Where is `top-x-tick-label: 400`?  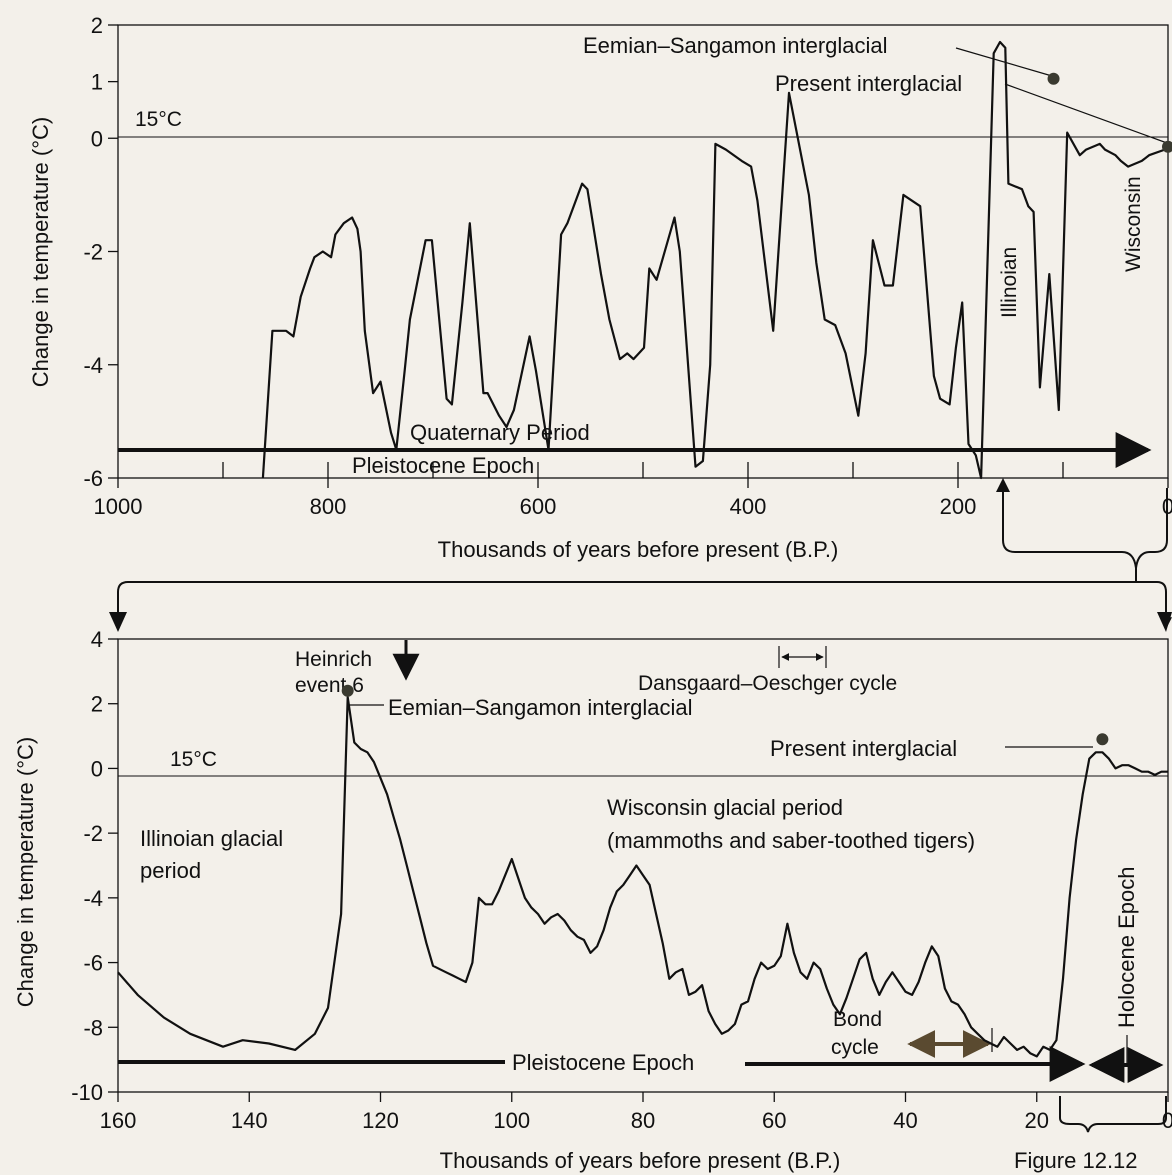 top-x-tick-label: 400 is located at coordinates (748, 506).